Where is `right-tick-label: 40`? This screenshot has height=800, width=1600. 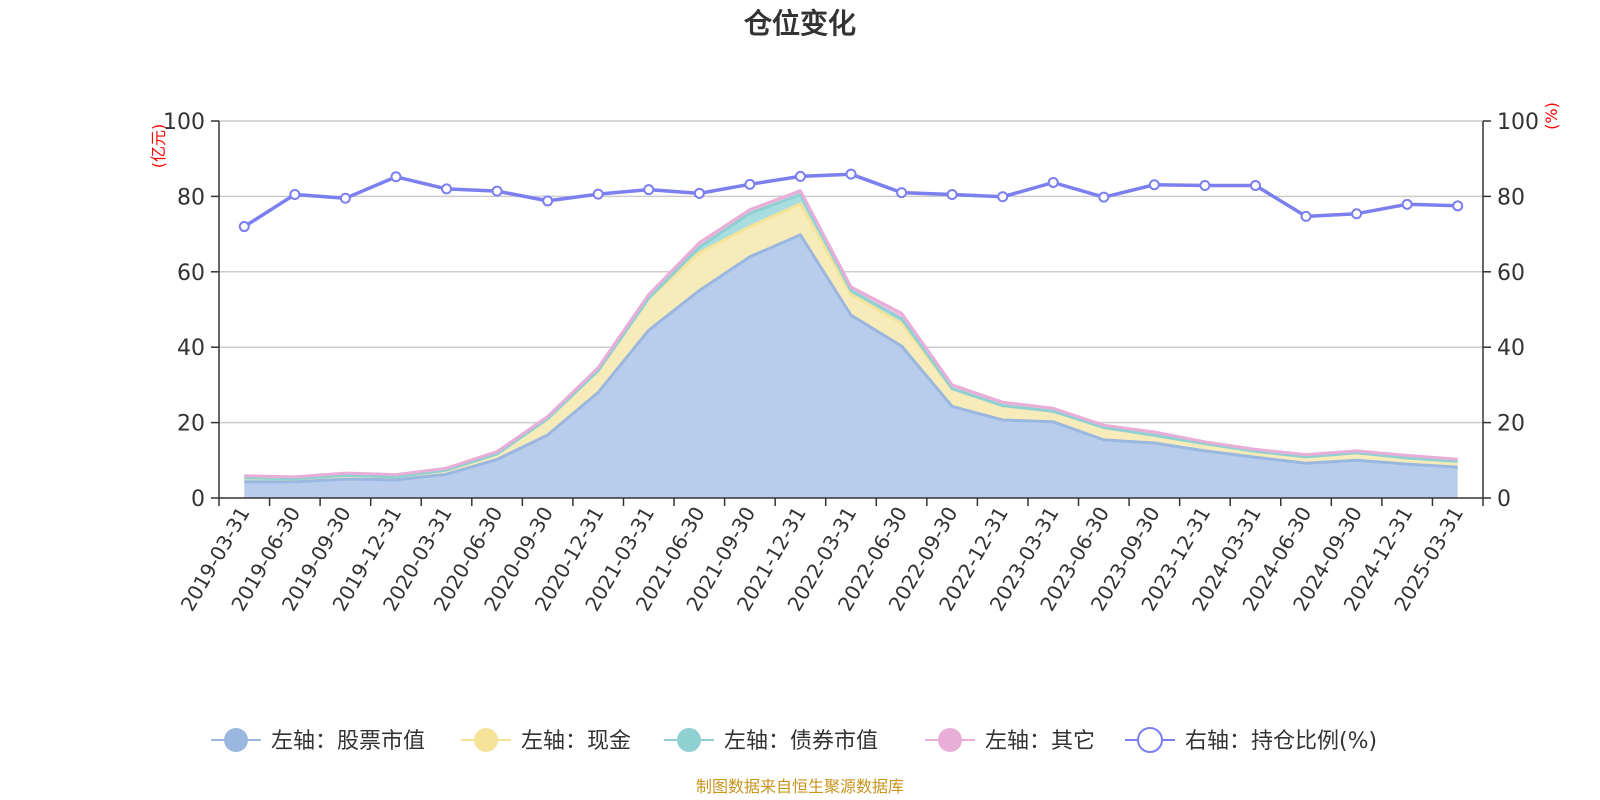
right-tick-label: 40 is located at coordinates (1511, 348).